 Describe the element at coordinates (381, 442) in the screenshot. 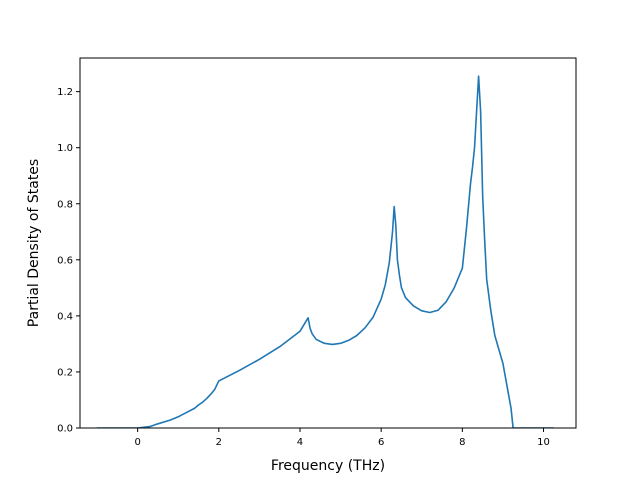

I see `x-tick-label: 6` at that location.